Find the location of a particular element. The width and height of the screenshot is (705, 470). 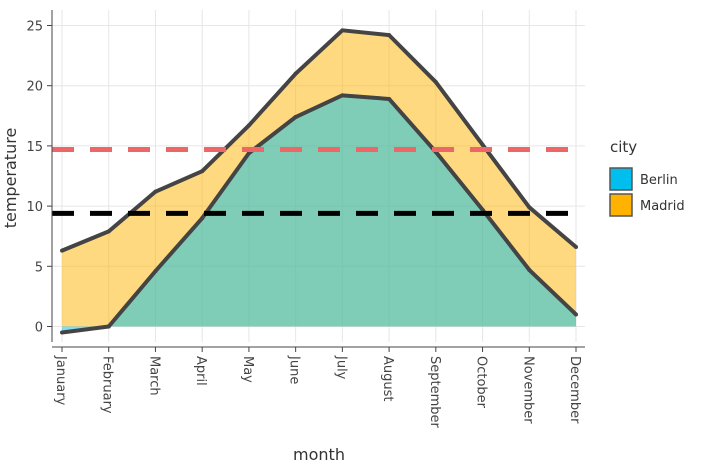

x-tick-label: September is located at coordinates (434, 392).